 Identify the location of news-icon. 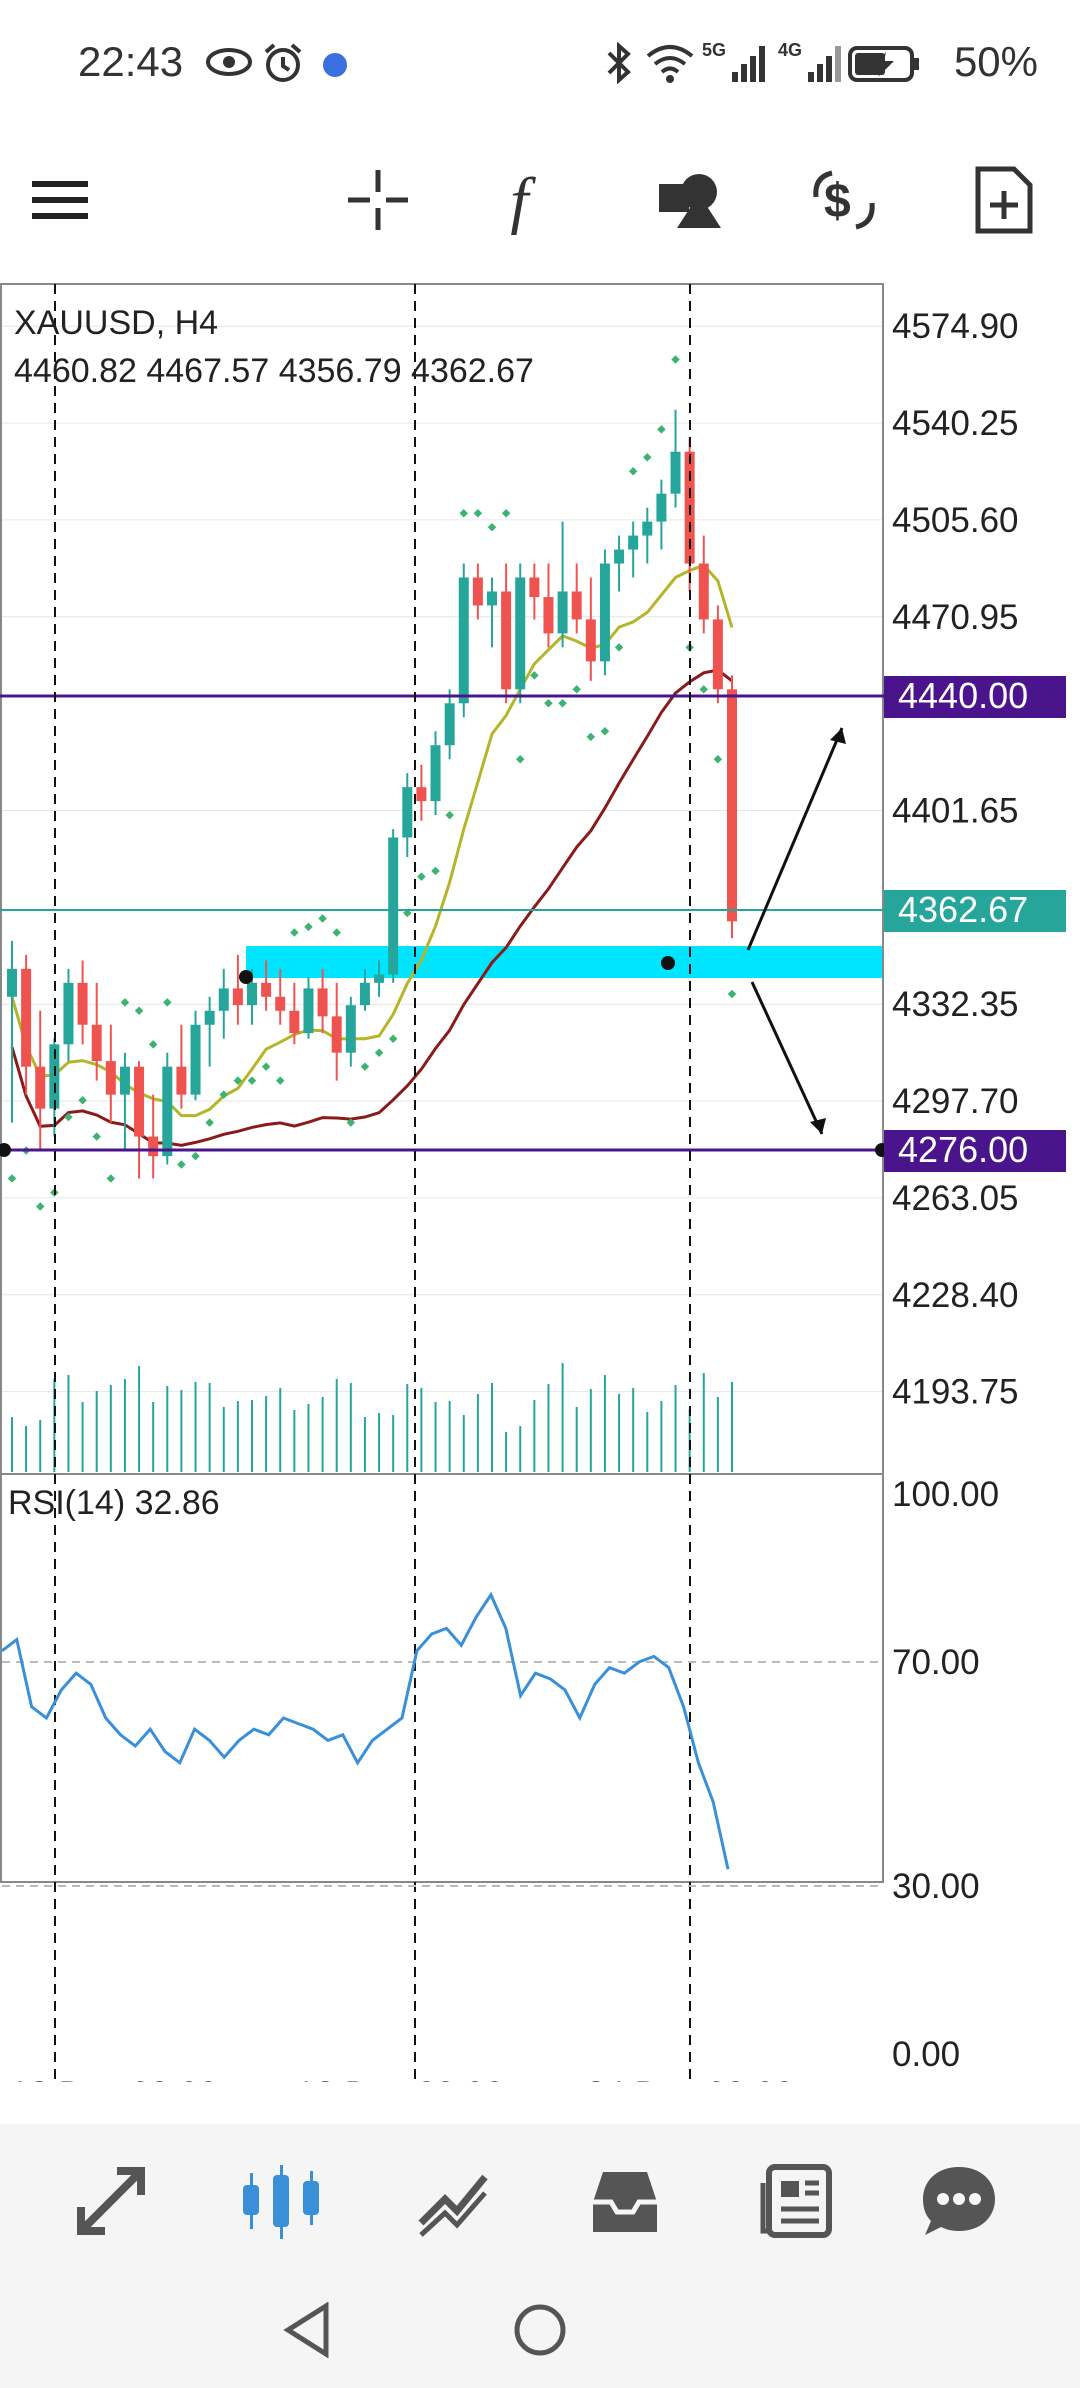
(796, 2201).